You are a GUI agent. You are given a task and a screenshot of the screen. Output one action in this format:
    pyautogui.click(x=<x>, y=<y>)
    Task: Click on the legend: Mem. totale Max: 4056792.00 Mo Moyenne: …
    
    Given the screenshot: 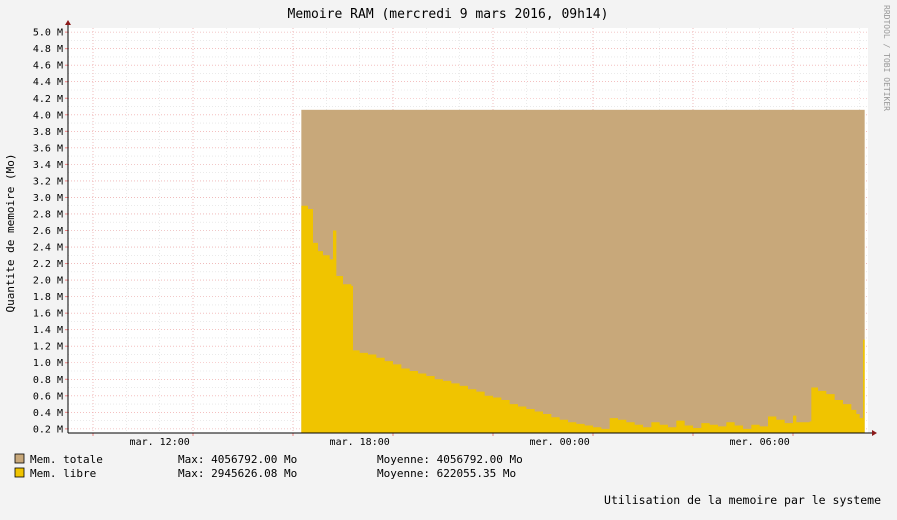 What is the action you would take?
    pyautogui.click(x=268, y=466)
    